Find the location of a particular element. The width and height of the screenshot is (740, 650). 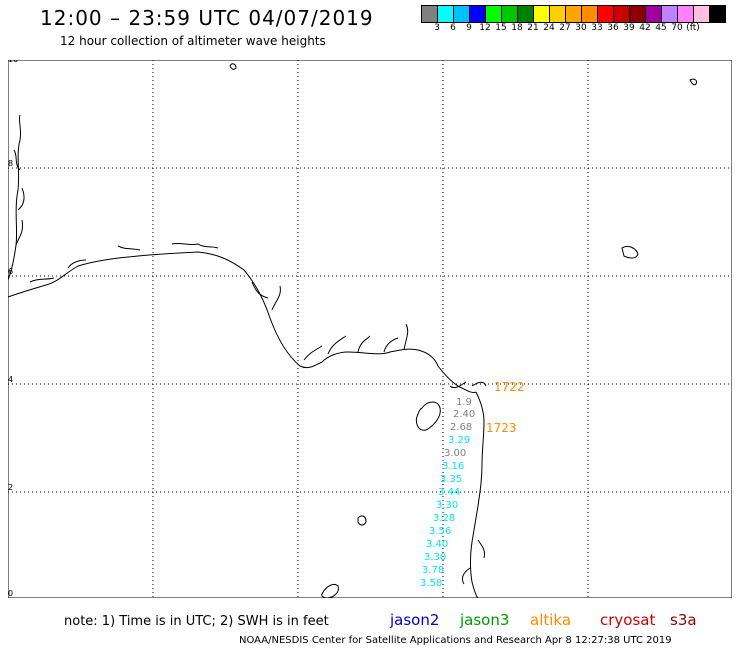

swh-value-label: 3.16 is located at coordinates (453, 466).